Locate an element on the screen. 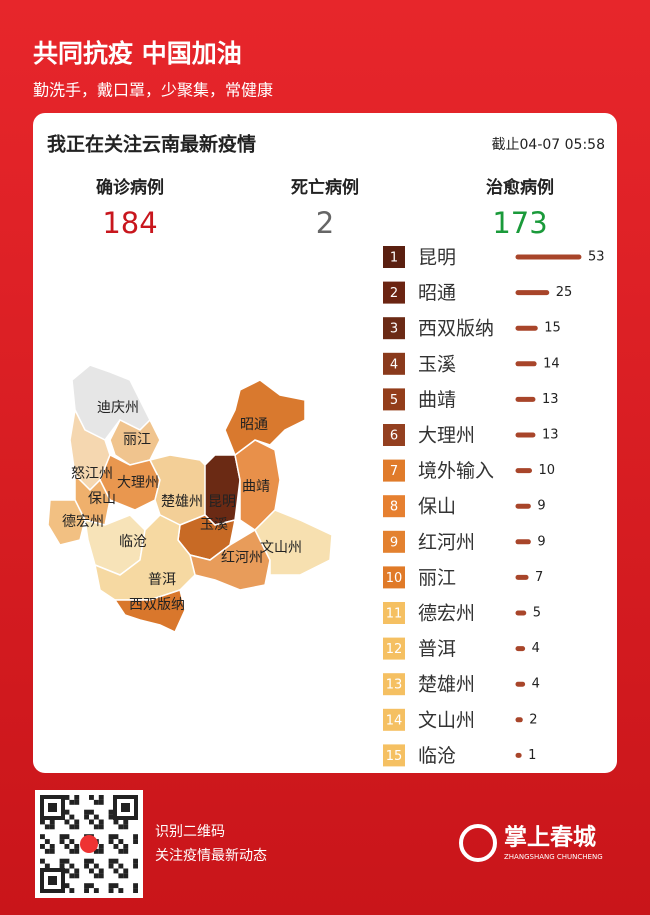 The height and width of the screenshot is (915, 650). value-label: 7 is located at coordinates (539, 577).